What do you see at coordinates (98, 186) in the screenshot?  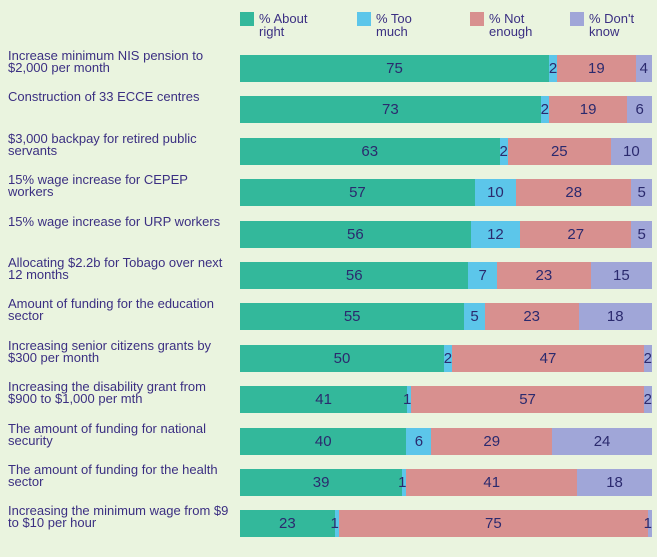 I see `category-label: 15% wage increase for CEPEP workers` at bounding box center [98, 186].